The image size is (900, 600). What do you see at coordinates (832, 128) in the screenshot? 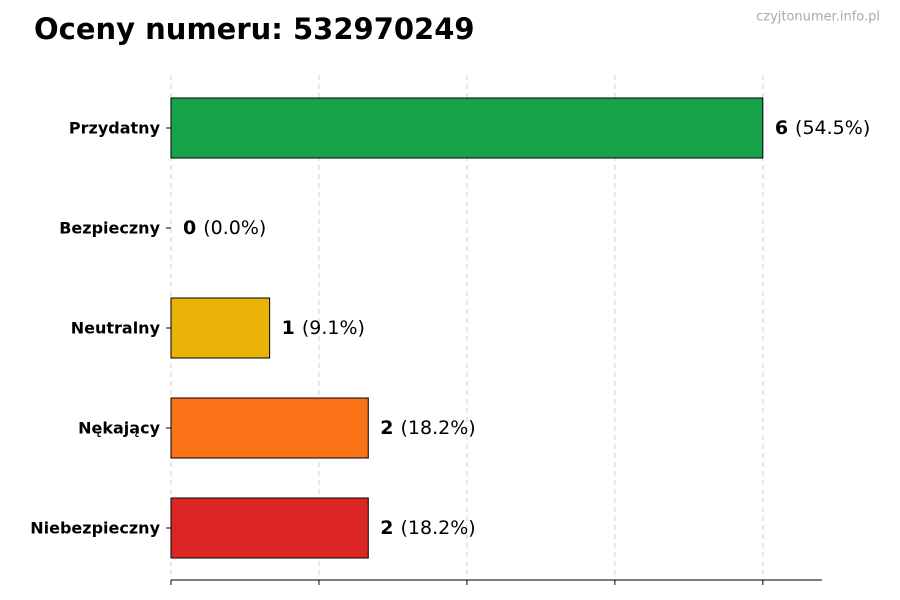
I see `percentage-label: (54.5%)` at bounding box center [832, 128].